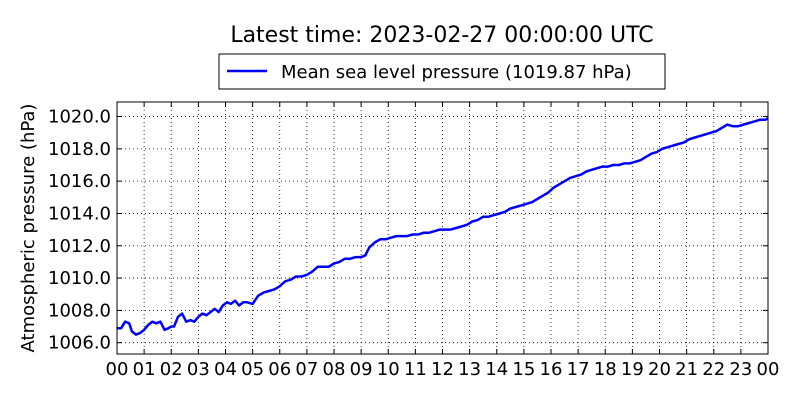 The image size is (800, 400). Describe the element at coordinates (28, 228) in the screenshot. I see `y-axis-label: Atmospheric pressure (hPa)` at that location.